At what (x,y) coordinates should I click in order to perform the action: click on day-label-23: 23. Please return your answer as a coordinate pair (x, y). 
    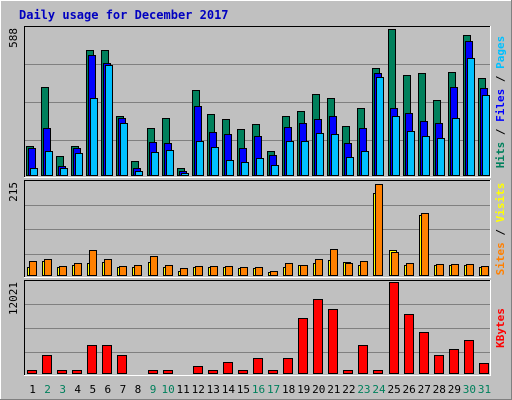
    Looking at the image, I should click on (363, 389).